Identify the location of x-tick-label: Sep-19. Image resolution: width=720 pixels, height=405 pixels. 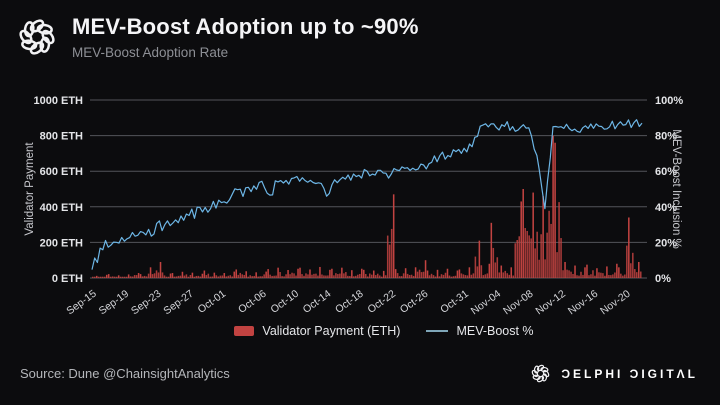
(114, 303).